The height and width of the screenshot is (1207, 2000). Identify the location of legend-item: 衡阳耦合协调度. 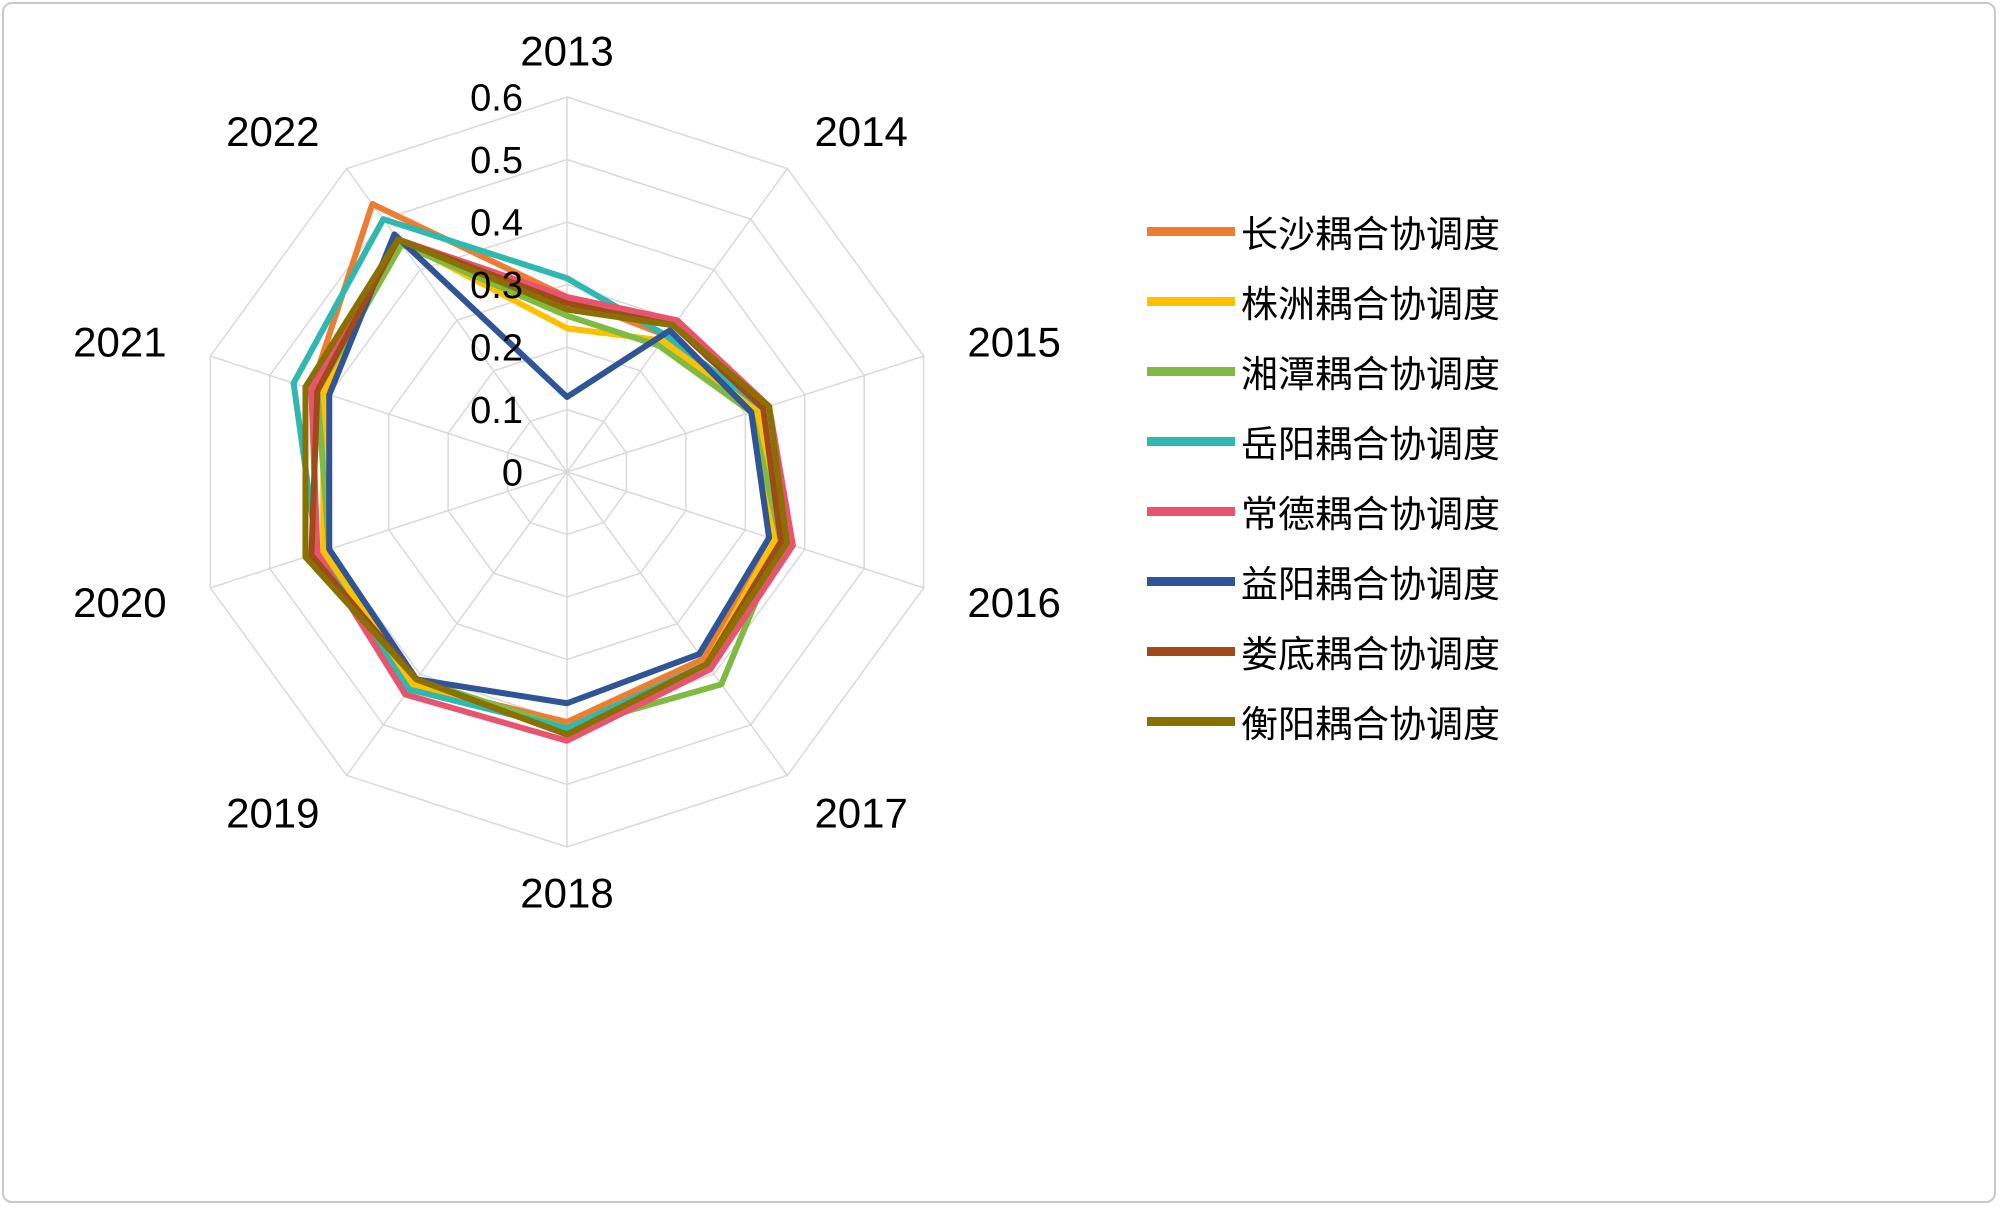
(1323, 722).